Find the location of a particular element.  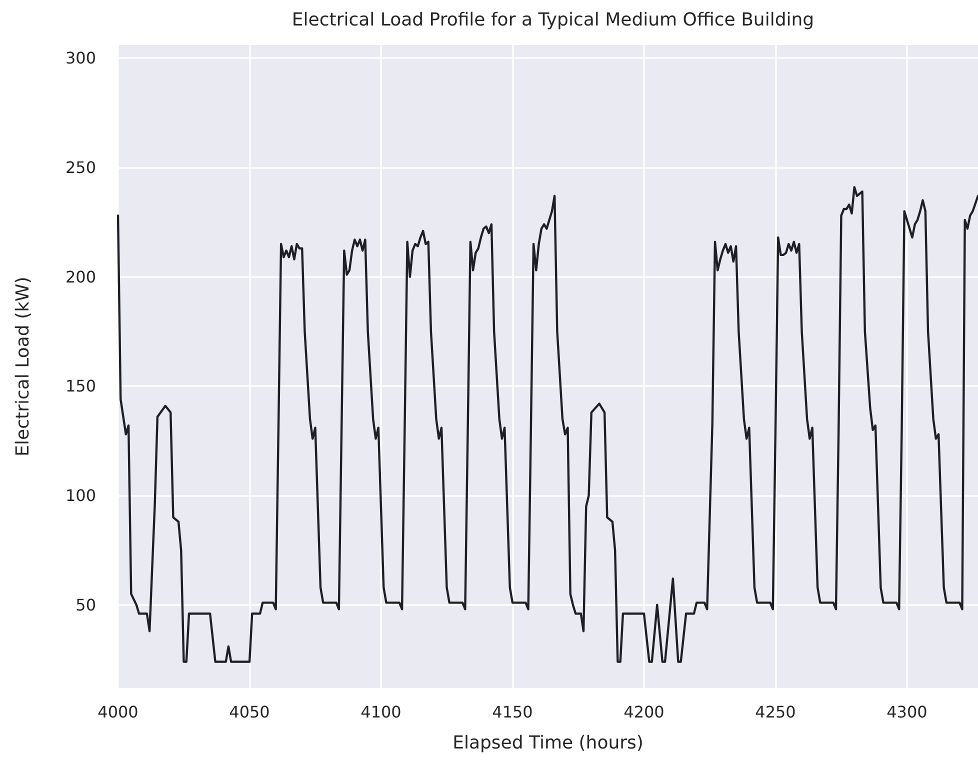

y-tick-label: 250 is located at coordinates (80, 167).